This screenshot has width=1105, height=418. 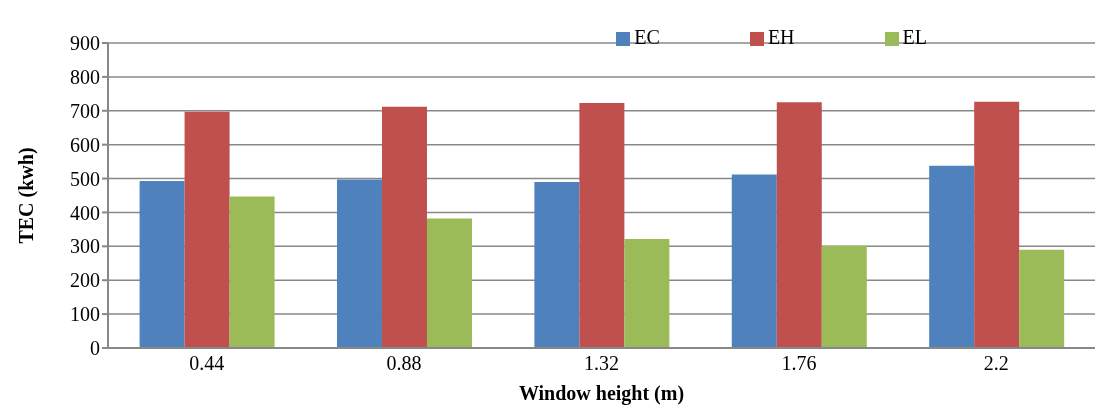 I want to click on x-tick-label: 0.88, so click(x=404, y=363).